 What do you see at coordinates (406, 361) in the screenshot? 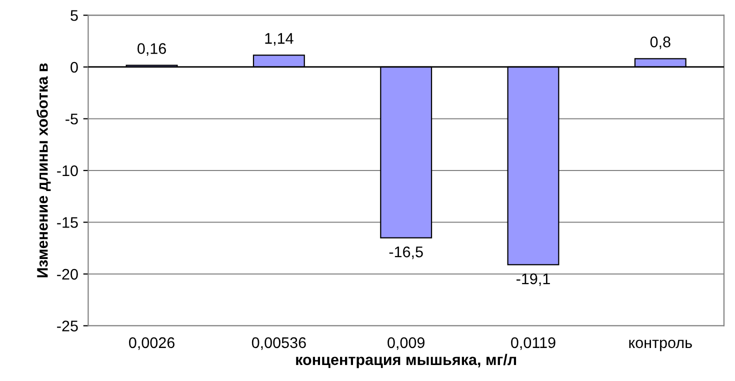
I see `x-axis-title: концентрация мышьяка, мг/л` at bounding box center [406, 361].